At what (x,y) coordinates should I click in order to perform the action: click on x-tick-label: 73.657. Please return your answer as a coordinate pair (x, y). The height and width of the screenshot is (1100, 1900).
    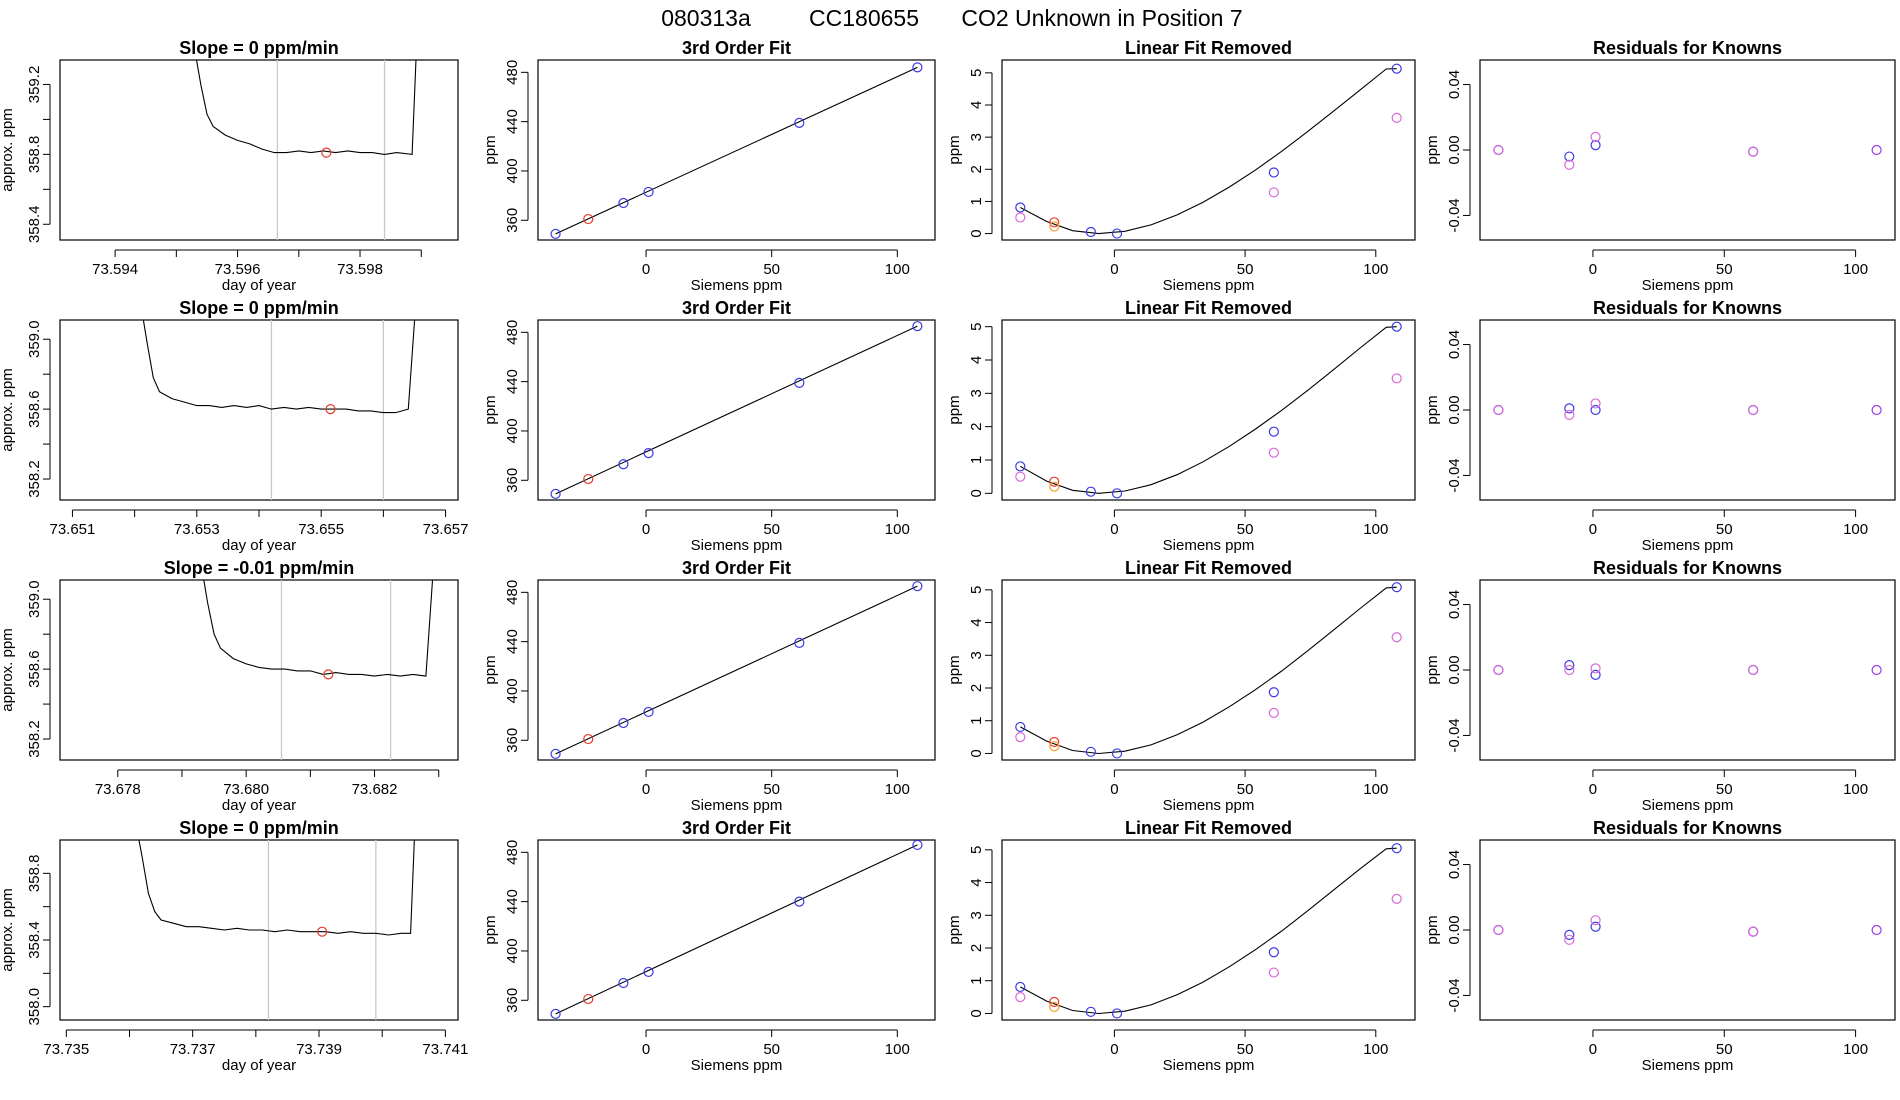
    Looking at the image, I should click on (446, 529).